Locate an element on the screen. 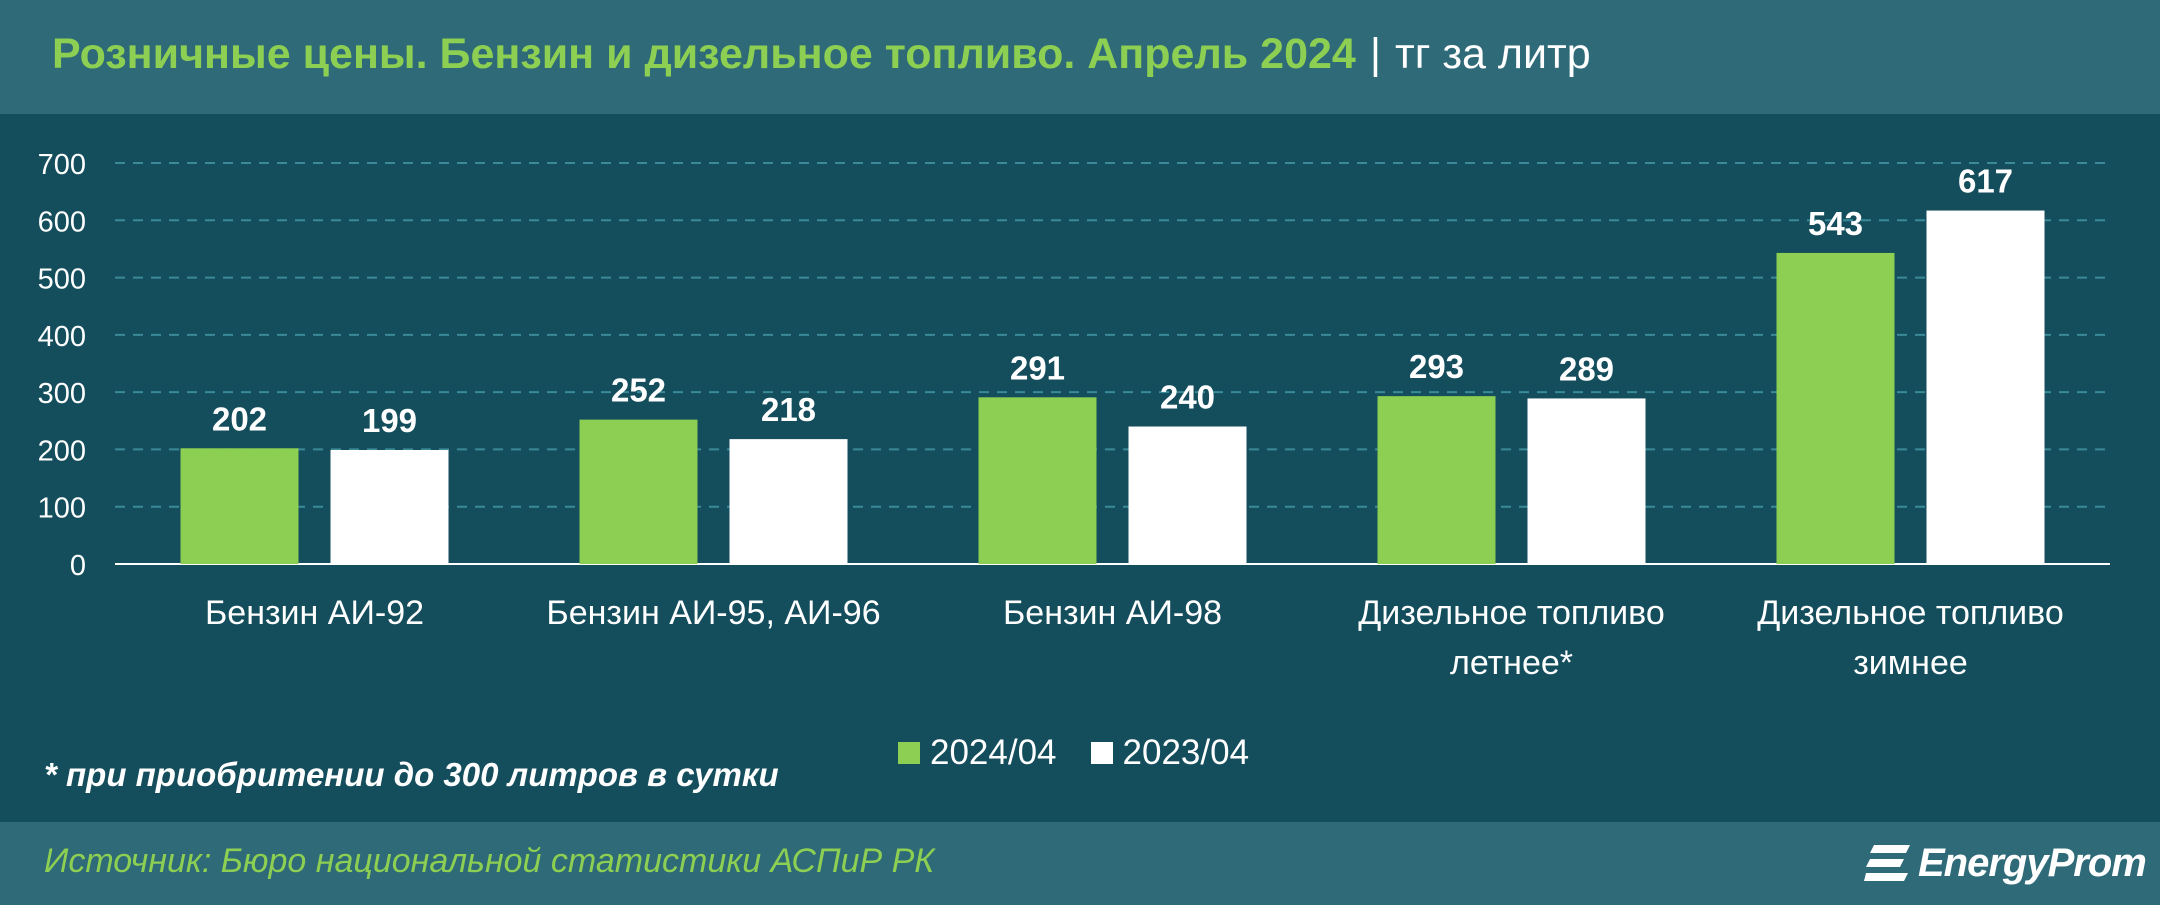 The width and height of the screenshot is (2160, 905). data-label: 617 is located at coordinates (1985, 181).